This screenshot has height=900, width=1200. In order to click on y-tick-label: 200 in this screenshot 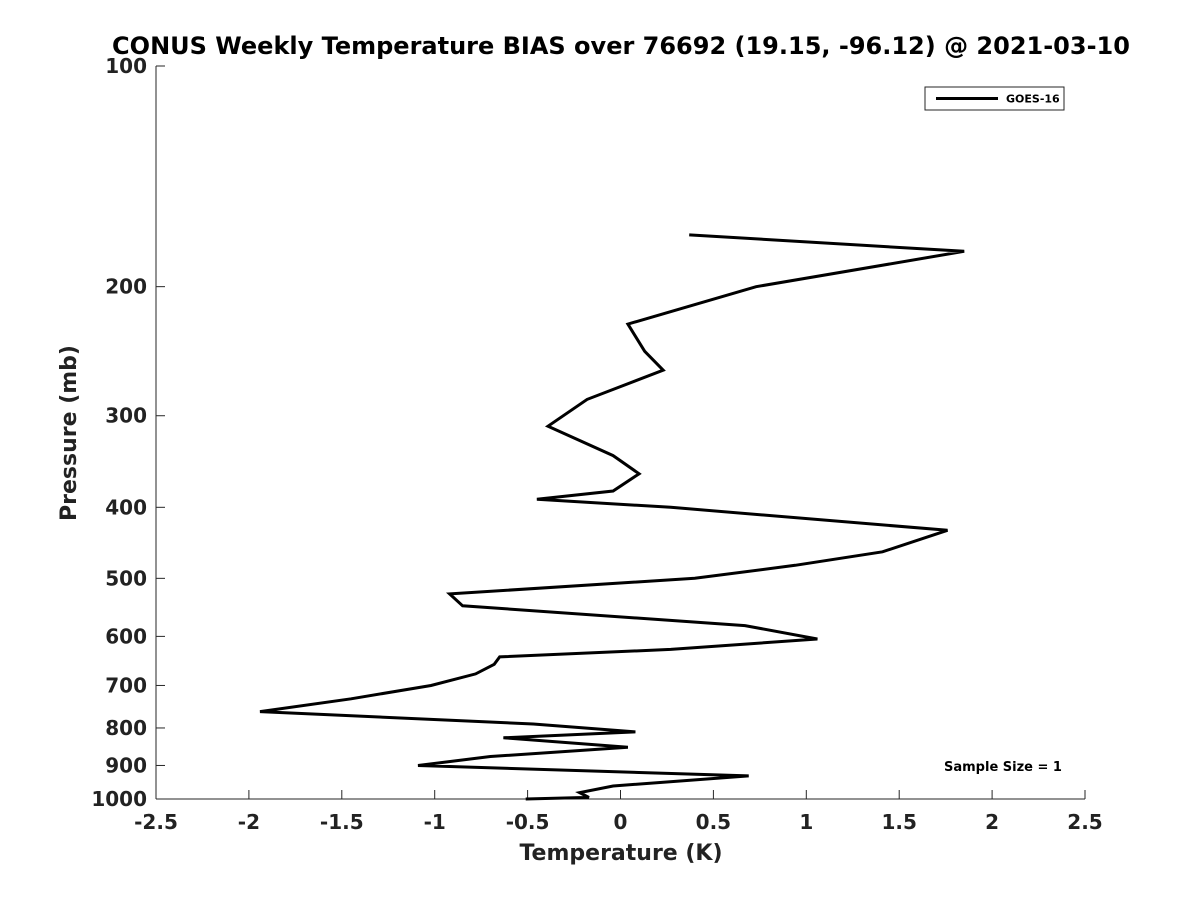, I will do `click(126, 287)`.